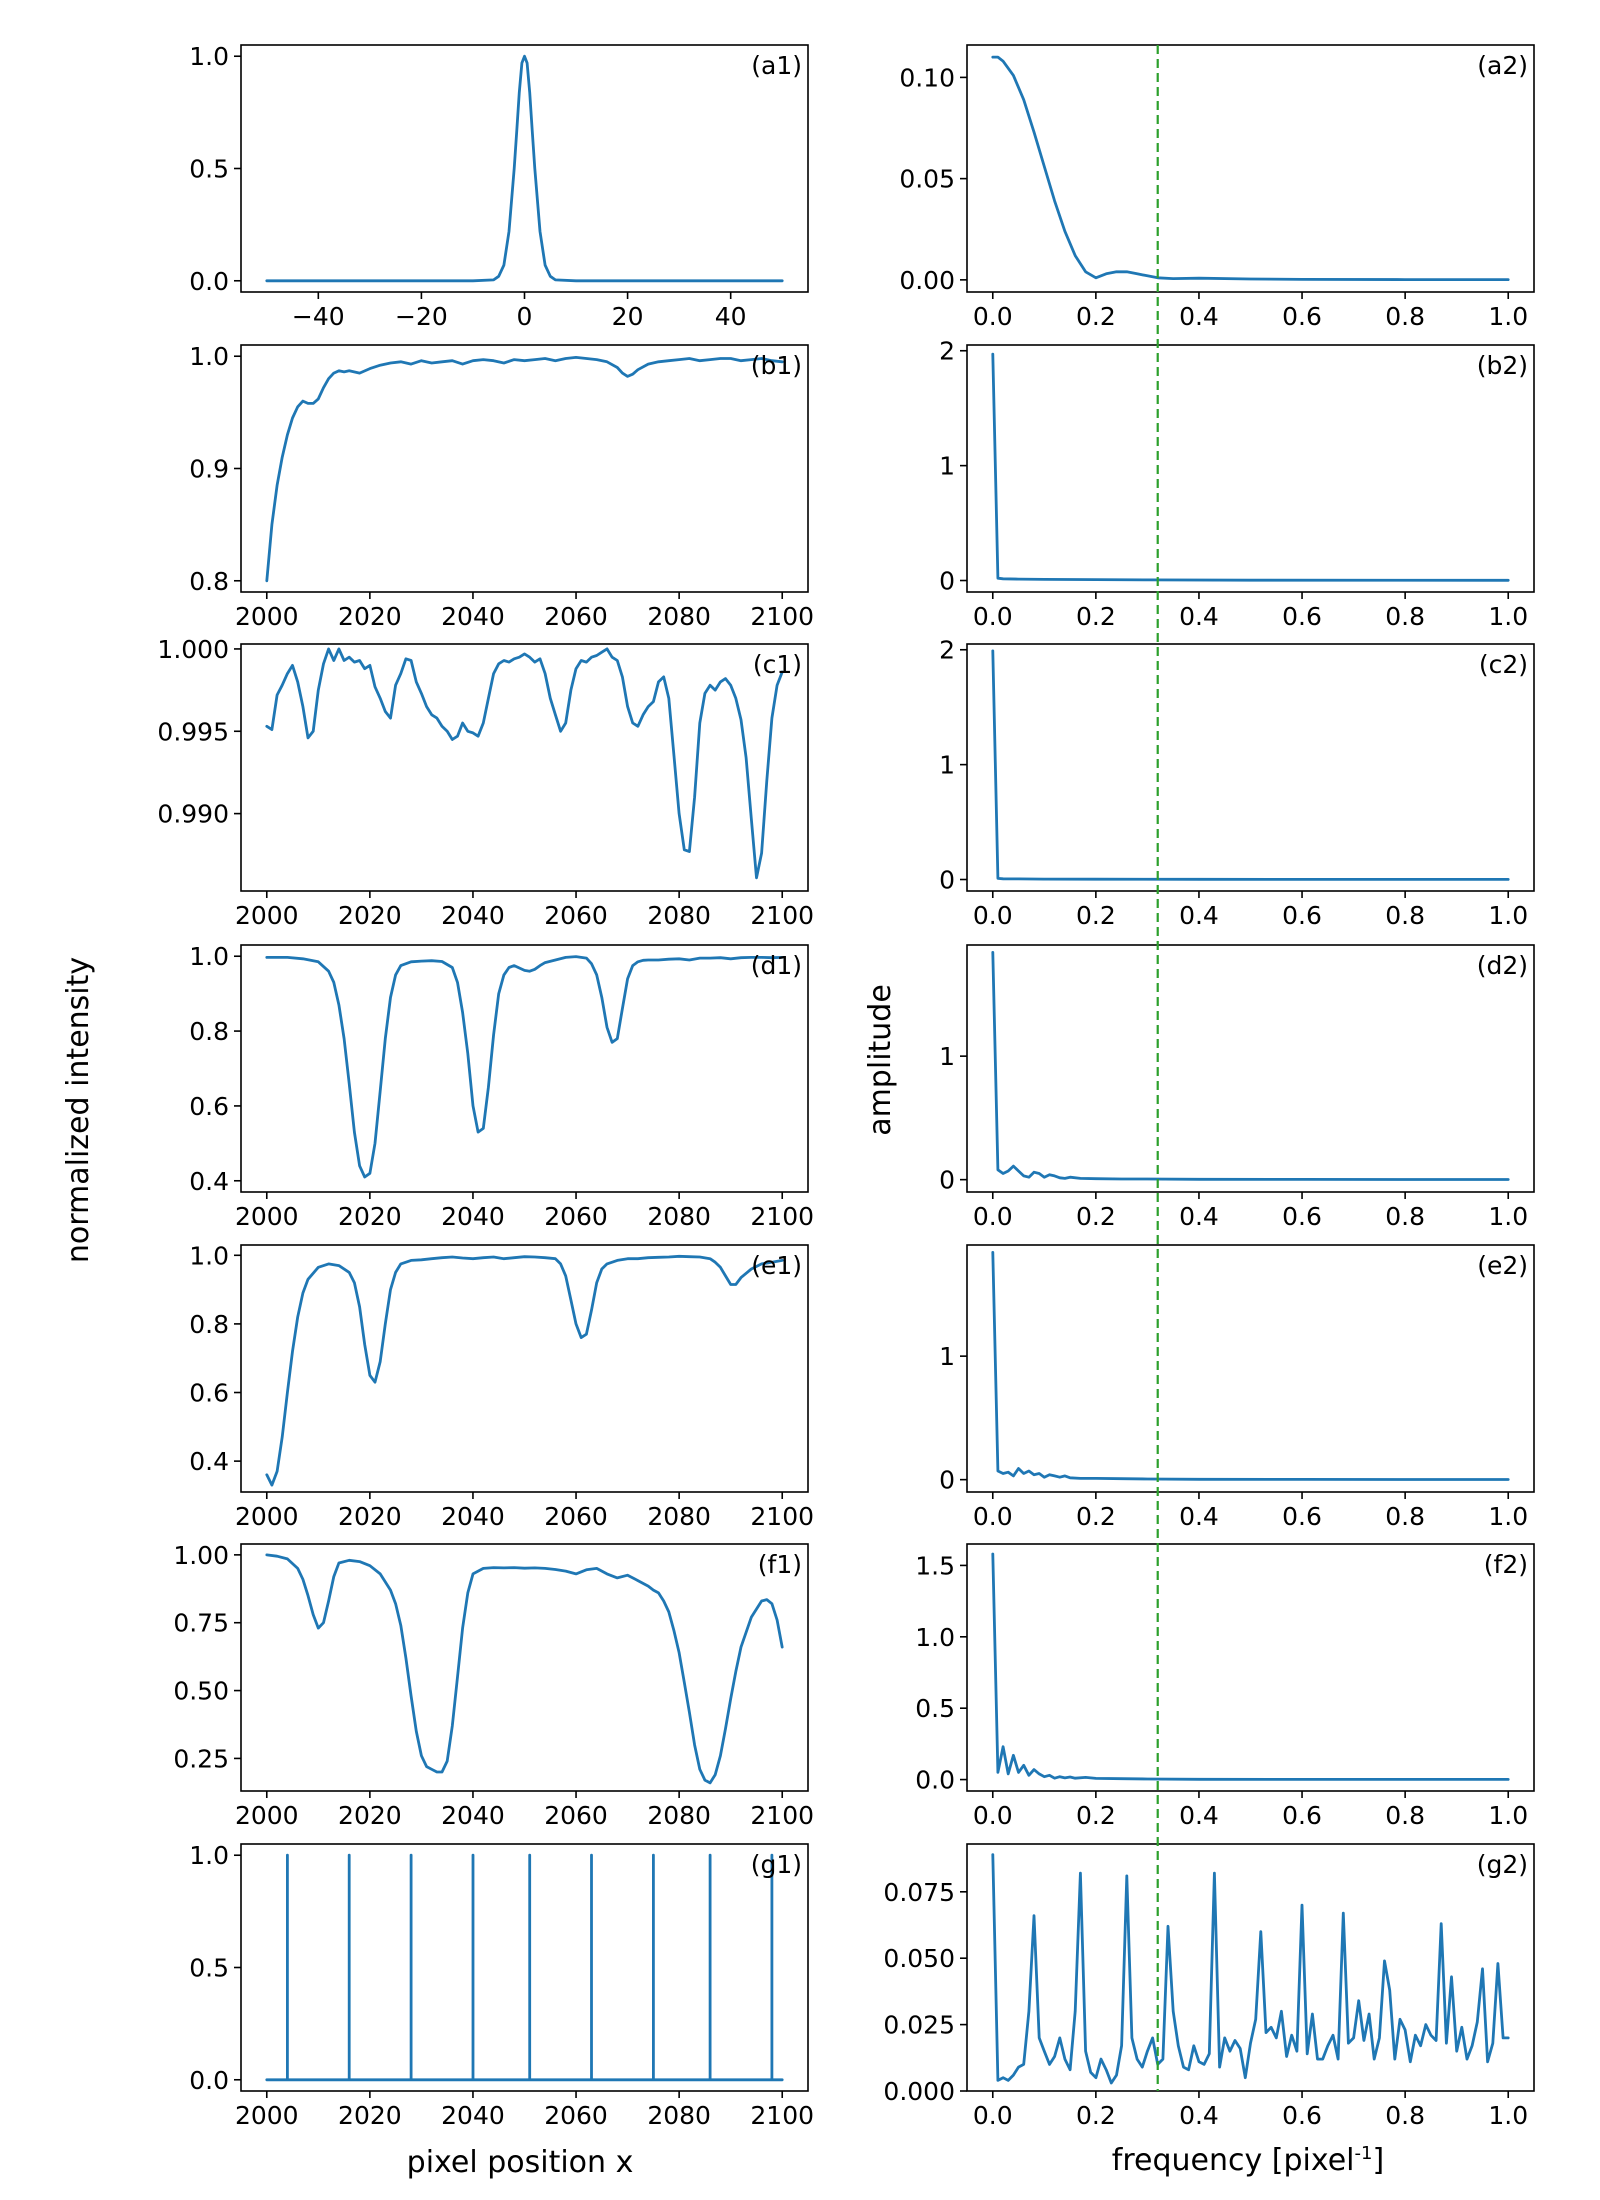 The height and width of the screenshot is (2200, 1600). I want to click on x-tick-label-g1: 2060, so click(576, 2115).